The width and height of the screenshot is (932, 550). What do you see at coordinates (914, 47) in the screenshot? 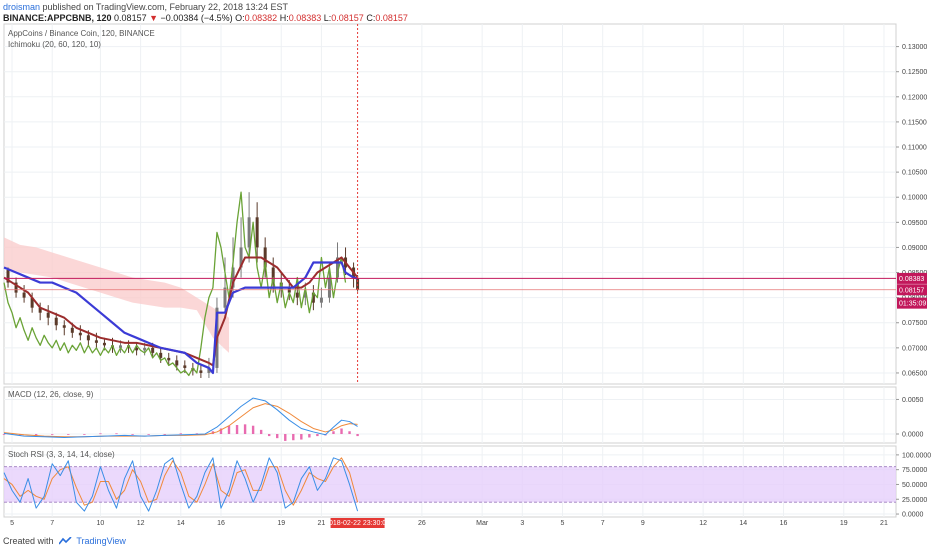
I see `price-y-tick-label: 0.13000` at bounding box center [914, 47].